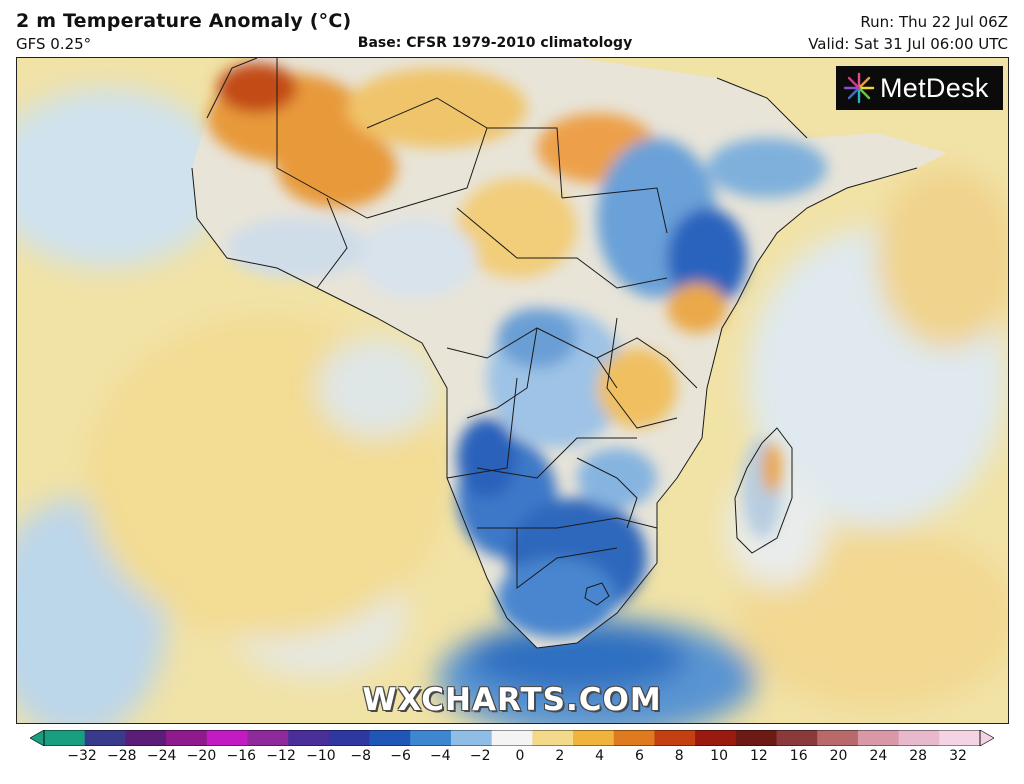 The height and width of the screenshot is (784, 1024). I want to click on metdesk-logo-text: MetDesk, so click(934, 87).